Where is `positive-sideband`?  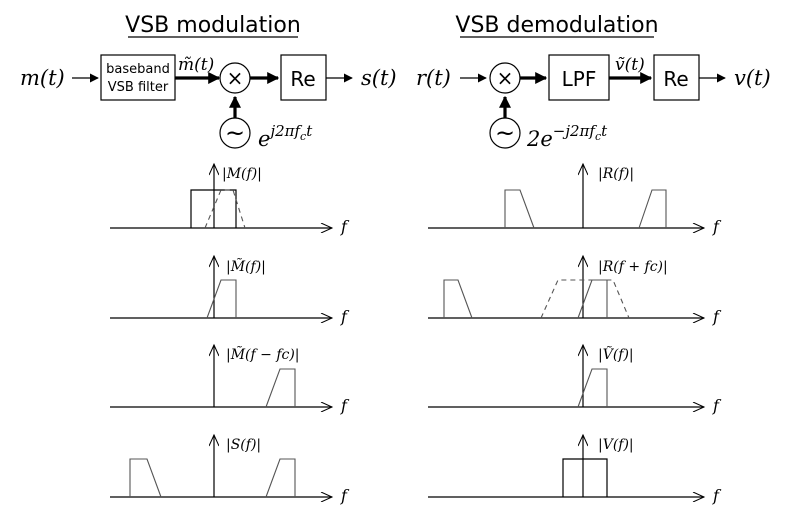 positive-sideband is located at coordinates (280, 478).